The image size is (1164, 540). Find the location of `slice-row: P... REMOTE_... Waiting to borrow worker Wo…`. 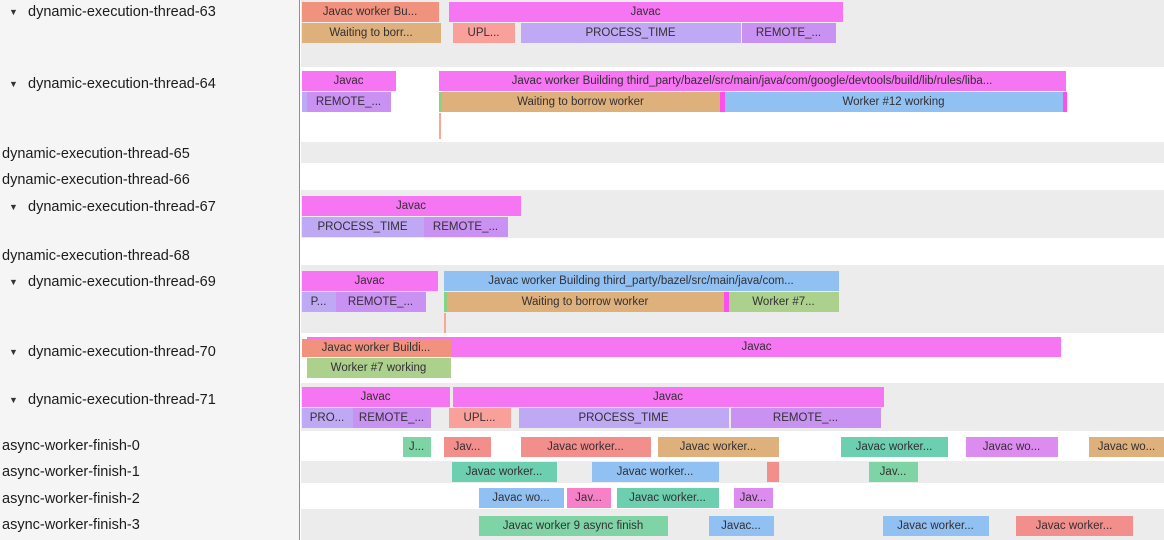

slice-row: P... REMOTE_... Waiting to borrow worker Wo… is located at coordinates (732, 302).